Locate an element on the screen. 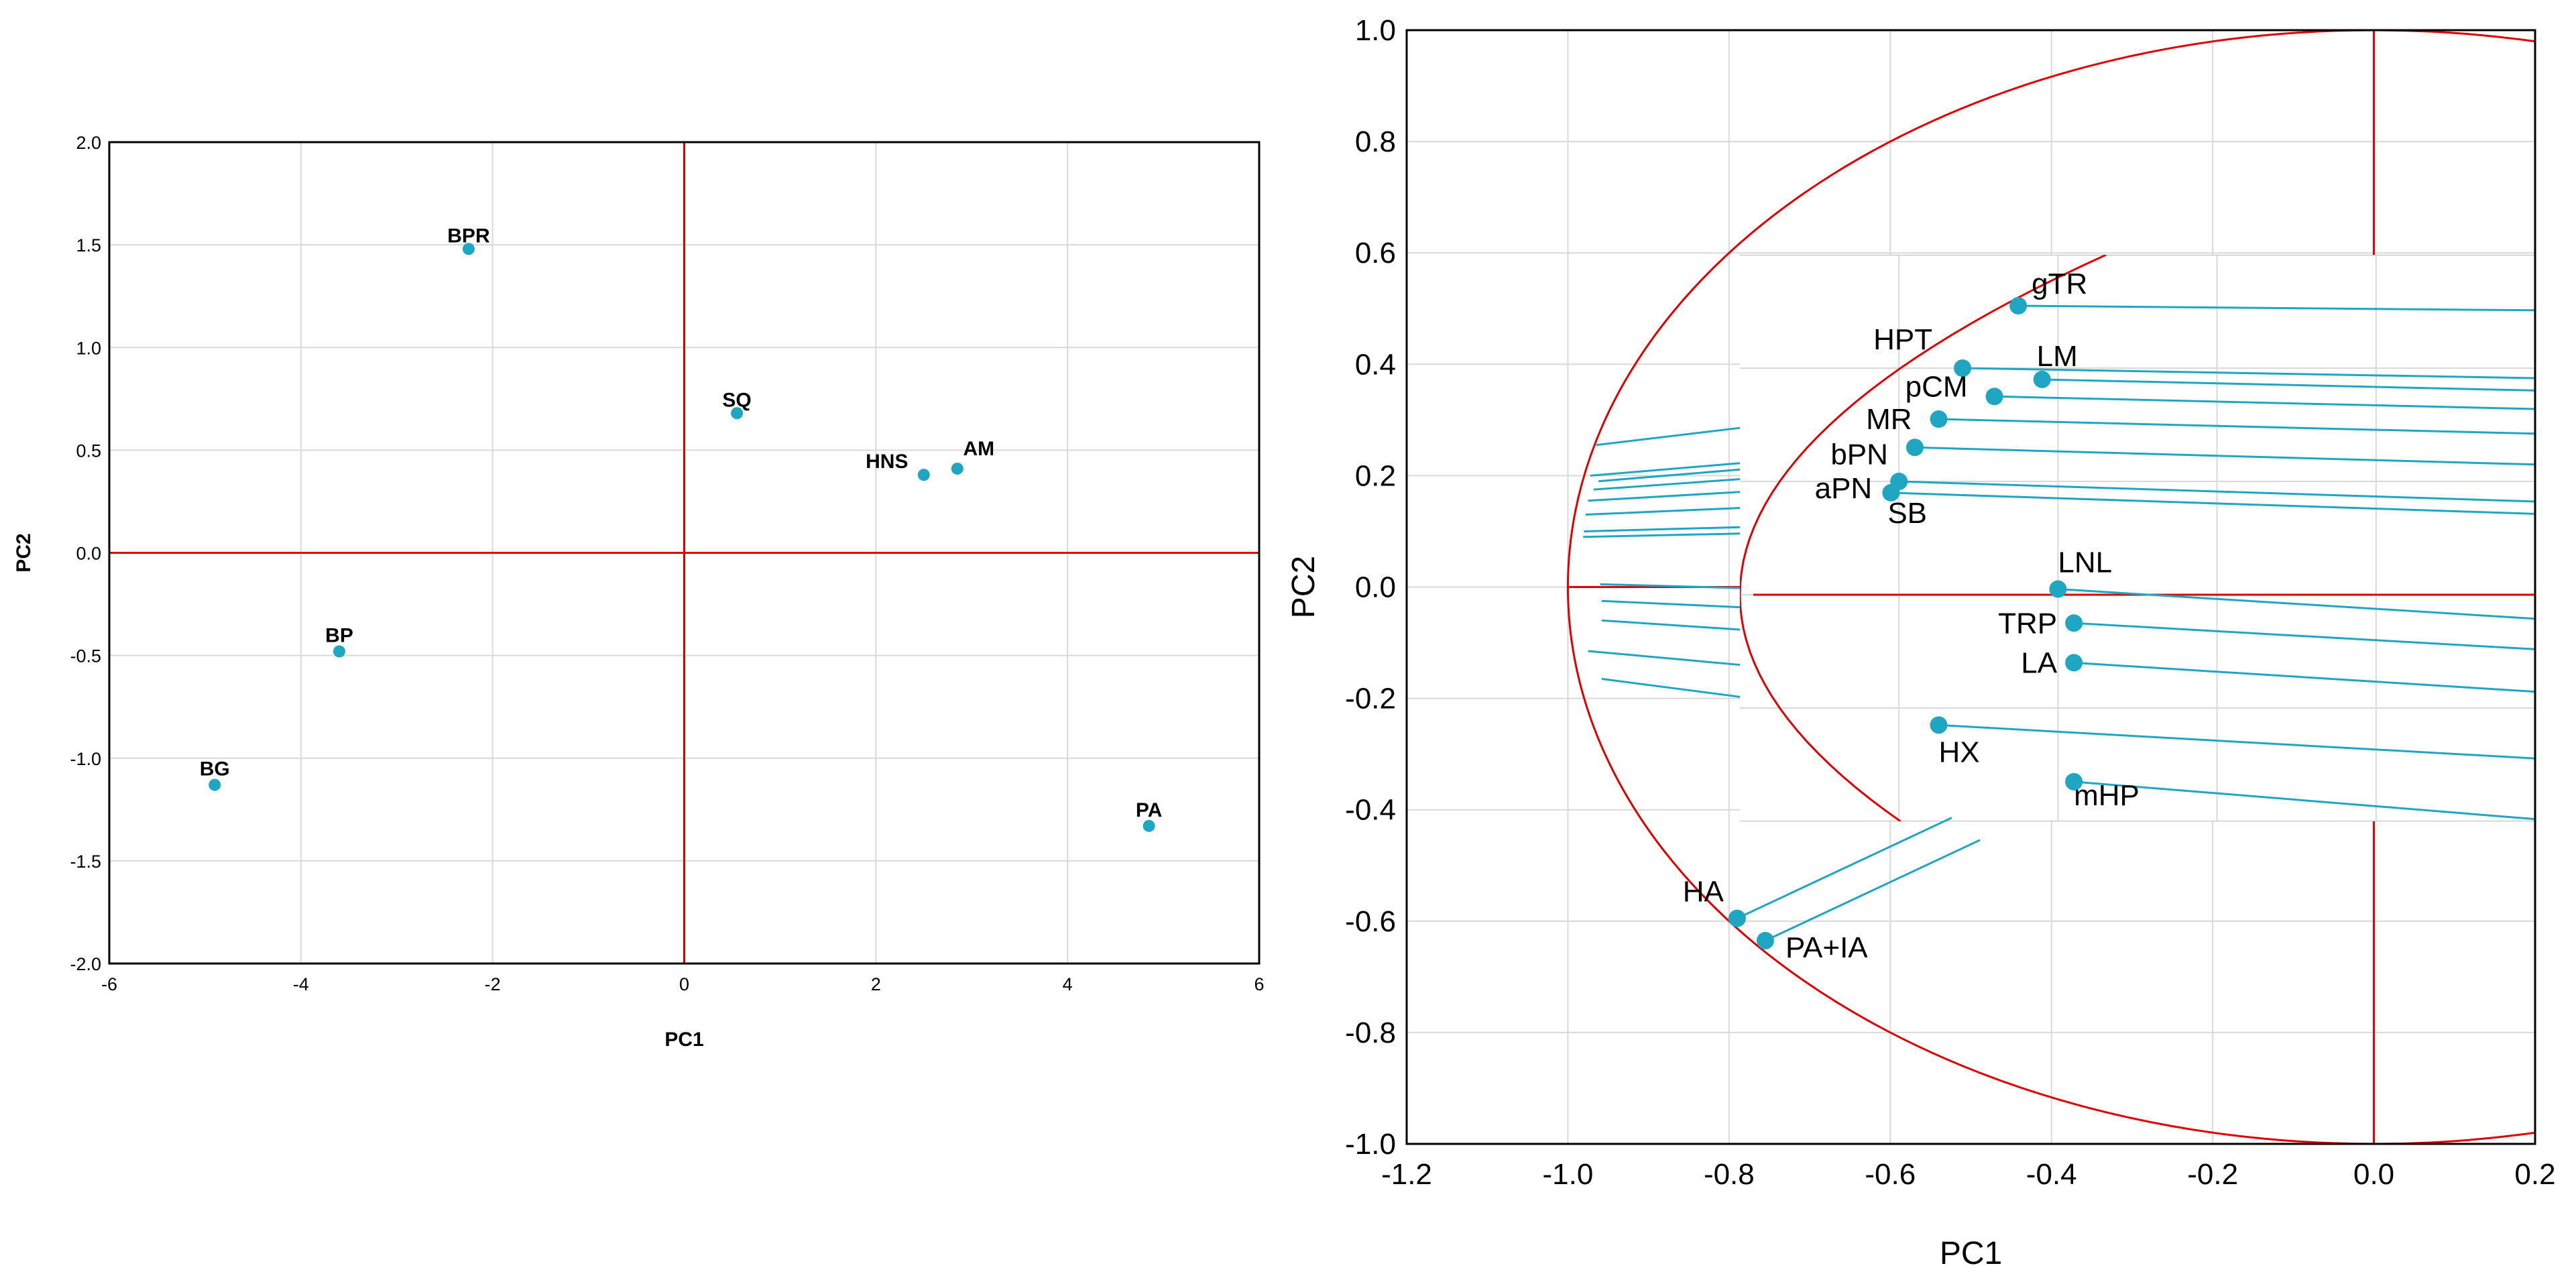  right-y-tick-label: -0.2 is located at coordinates (1370, 699).